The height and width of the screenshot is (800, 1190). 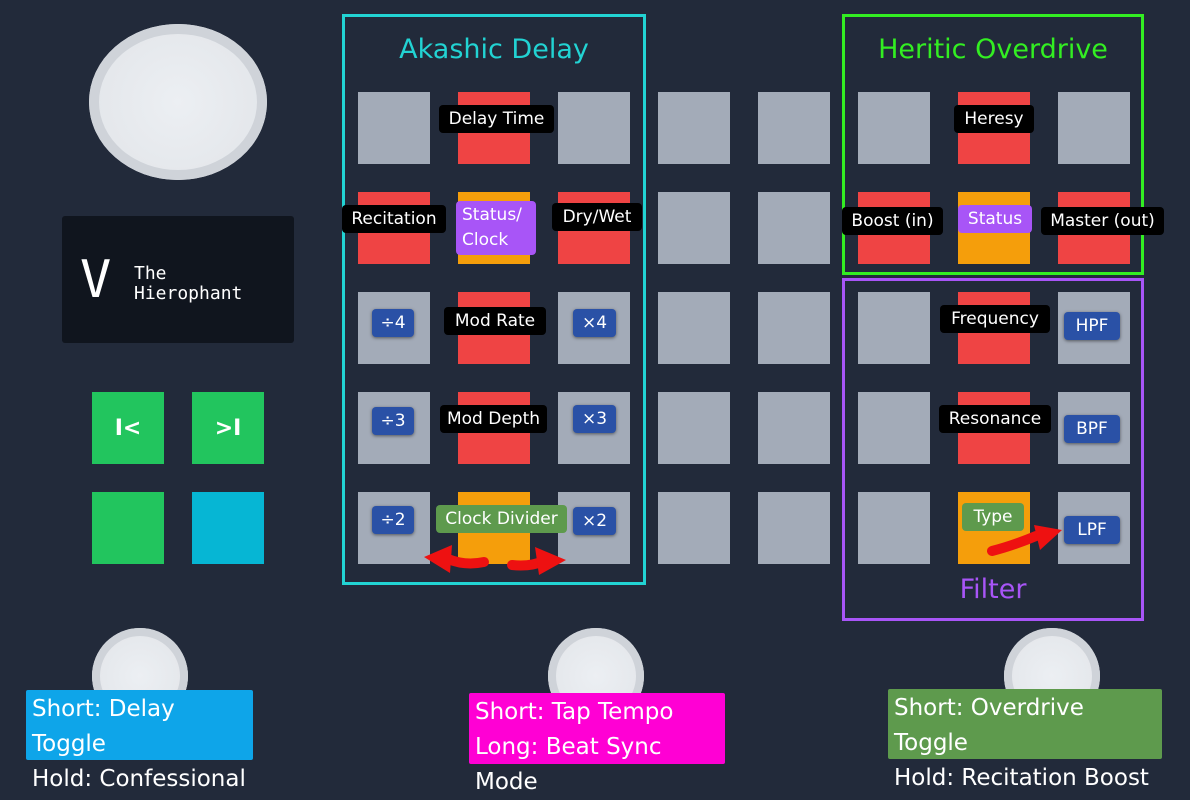 What do you see at coordinates (178, 102) in the screenshot?
I see `main-knob` at bounding box center [178, 102].